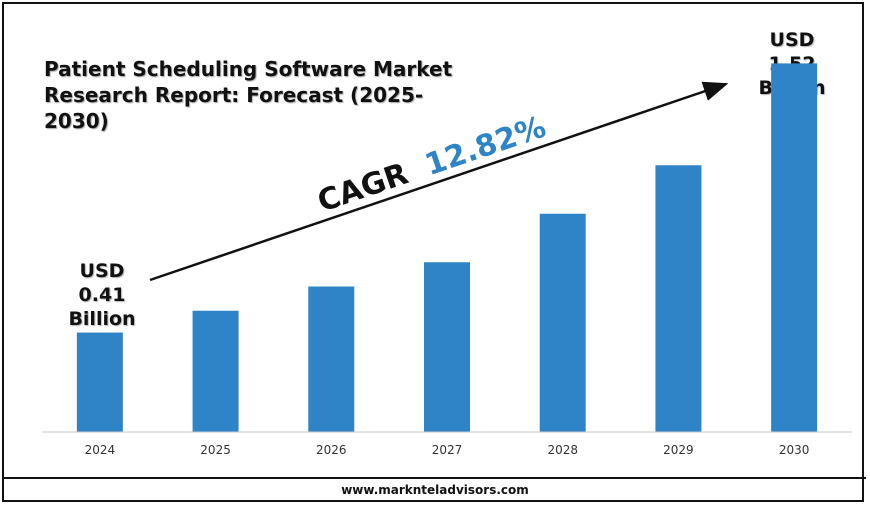  What do you see at coordinates (362, 187) in the screenshot?
I see `cagr-label: CAGR` at bounding box center [362, 187].